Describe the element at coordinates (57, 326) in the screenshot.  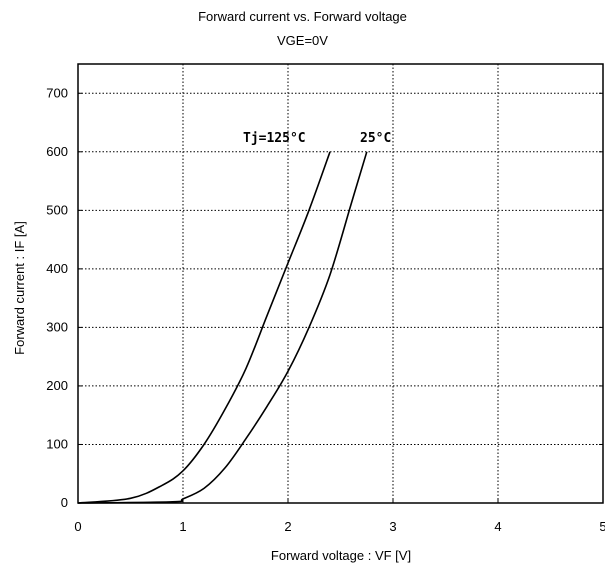
I see `y-tick-label: 300` at that location.